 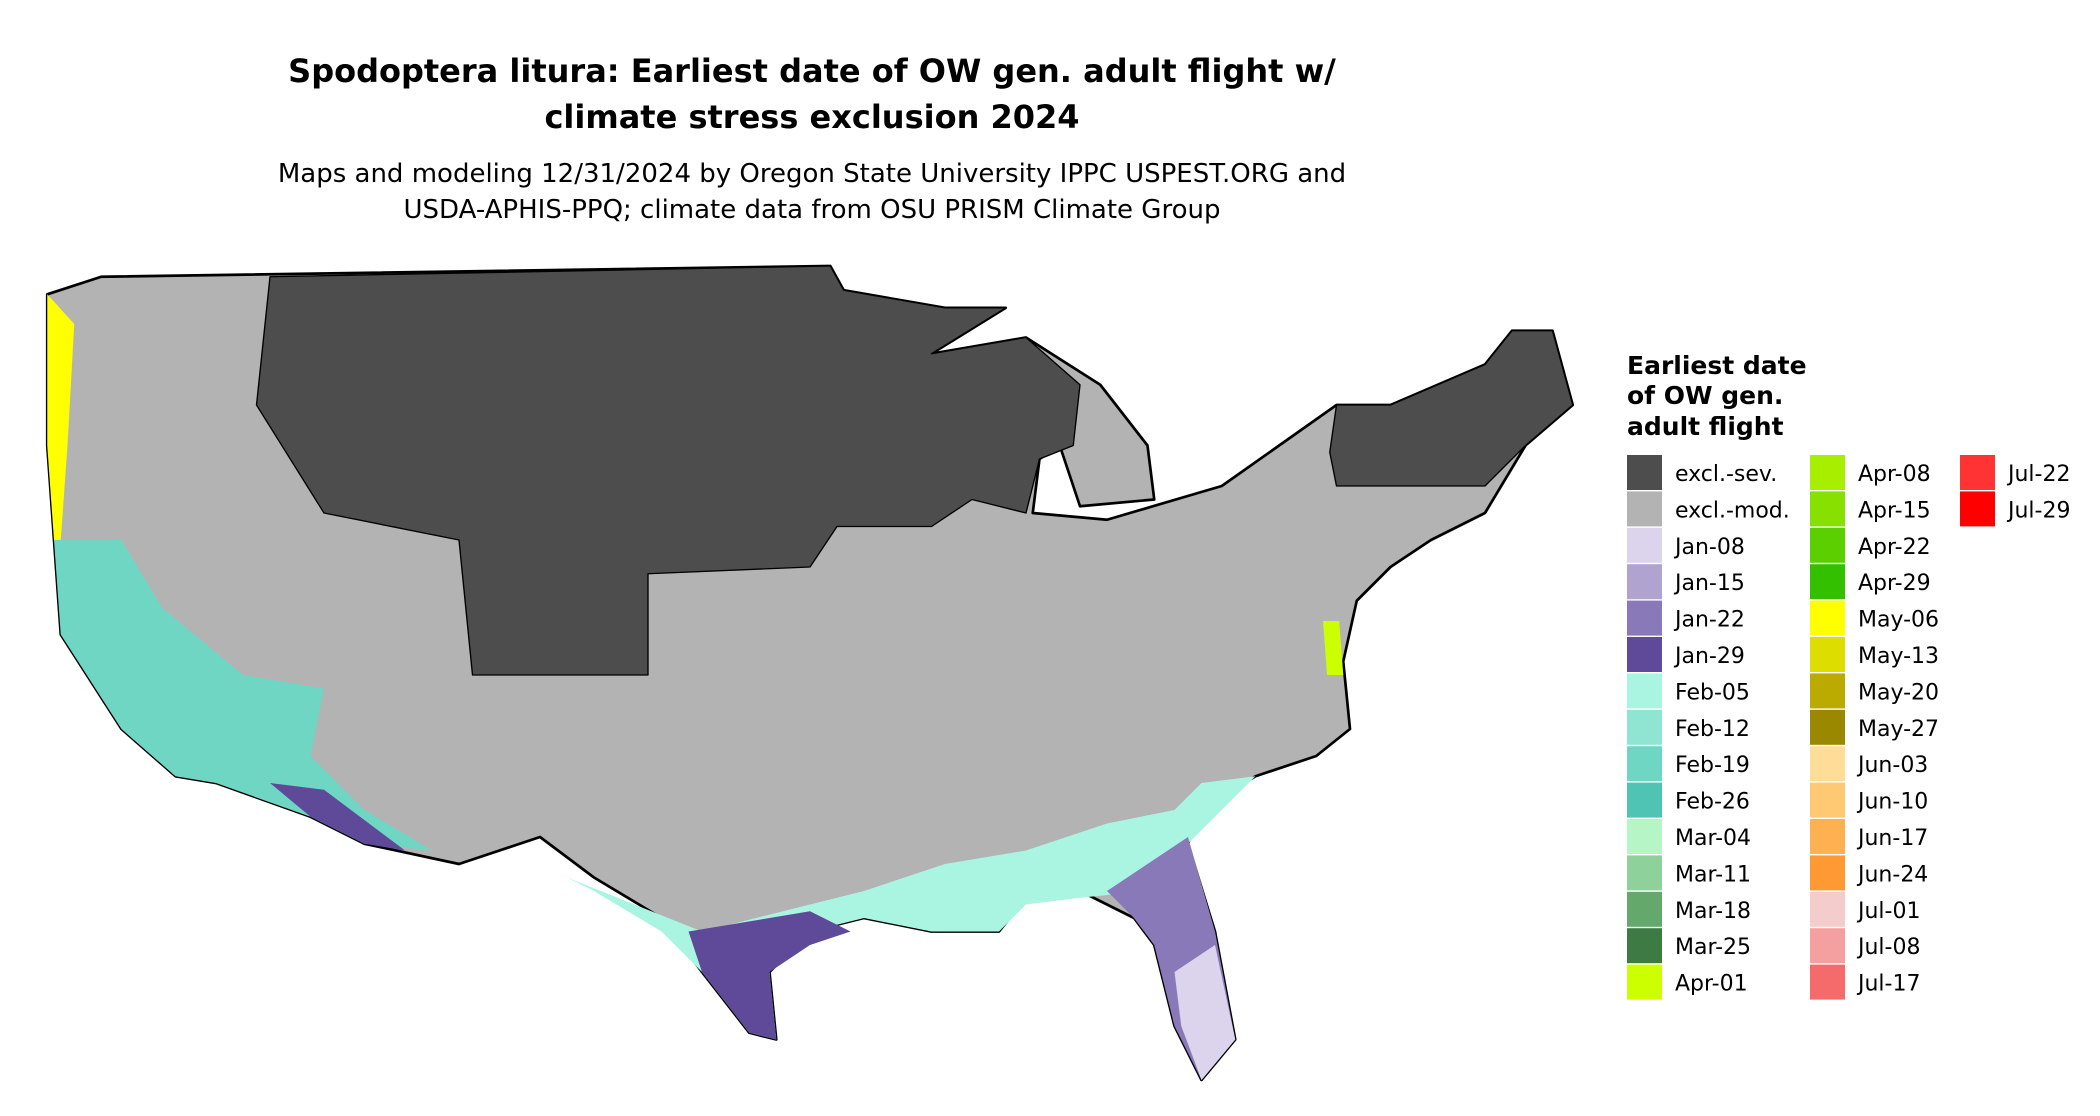 I want to click on legend-title: Earliest date, so click(x=1717, y=365).